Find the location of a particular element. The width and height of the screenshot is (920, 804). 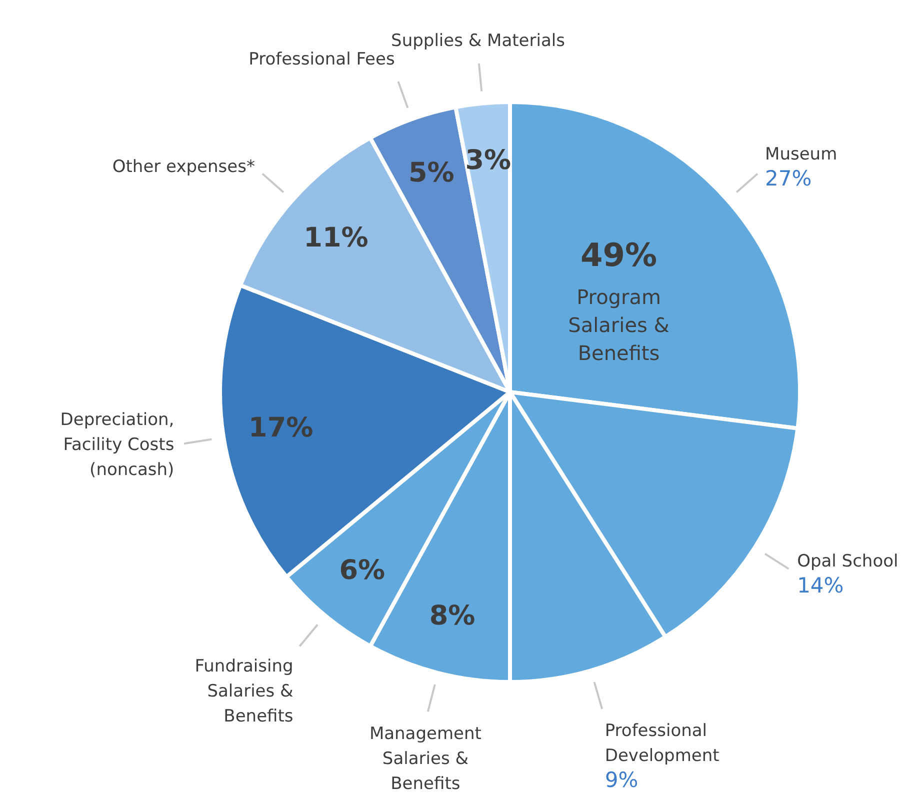

data-label: 5% is located at coordinates (431, 173).